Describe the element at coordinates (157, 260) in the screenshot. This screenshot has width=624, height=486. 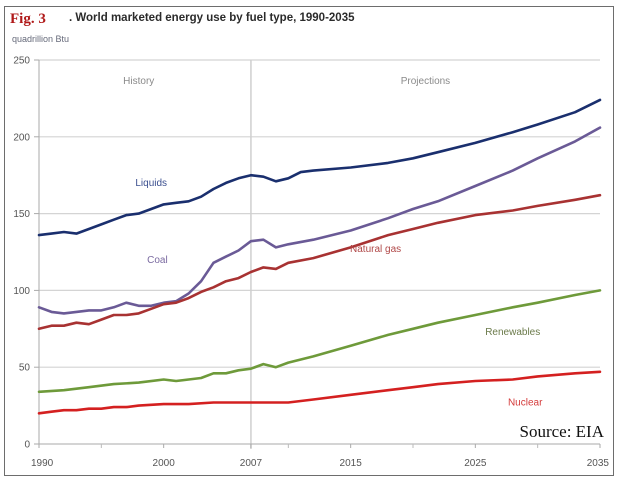
I see `series-label-coal: Coal` at that location.